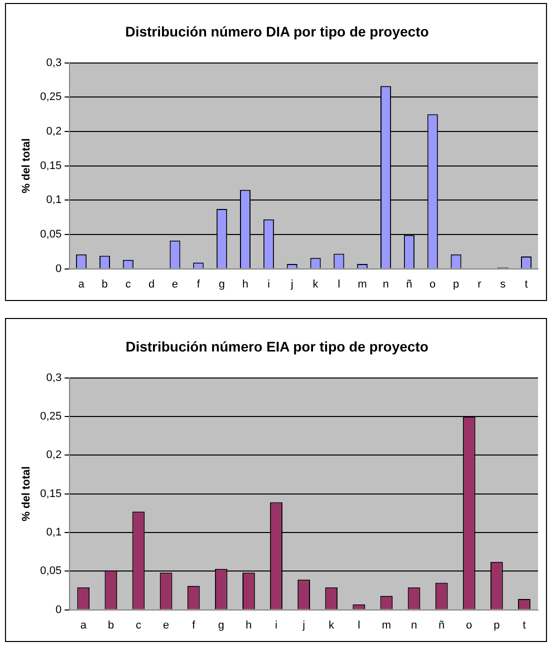  What do you see at coordinates (277, 346) in the screenshot?
I see `chart-title: Distribución número EIA por tipo de proyecto` at bounding box center [277, 346].